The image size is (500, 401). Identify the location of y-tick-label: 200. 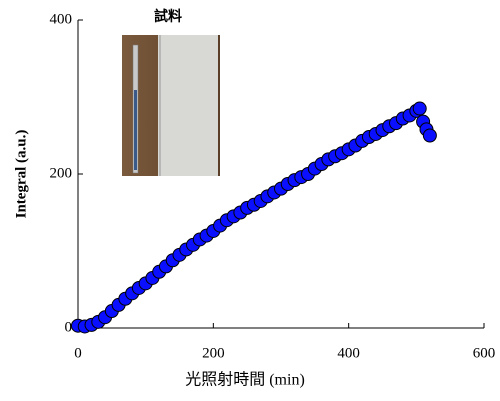
(61, 173).